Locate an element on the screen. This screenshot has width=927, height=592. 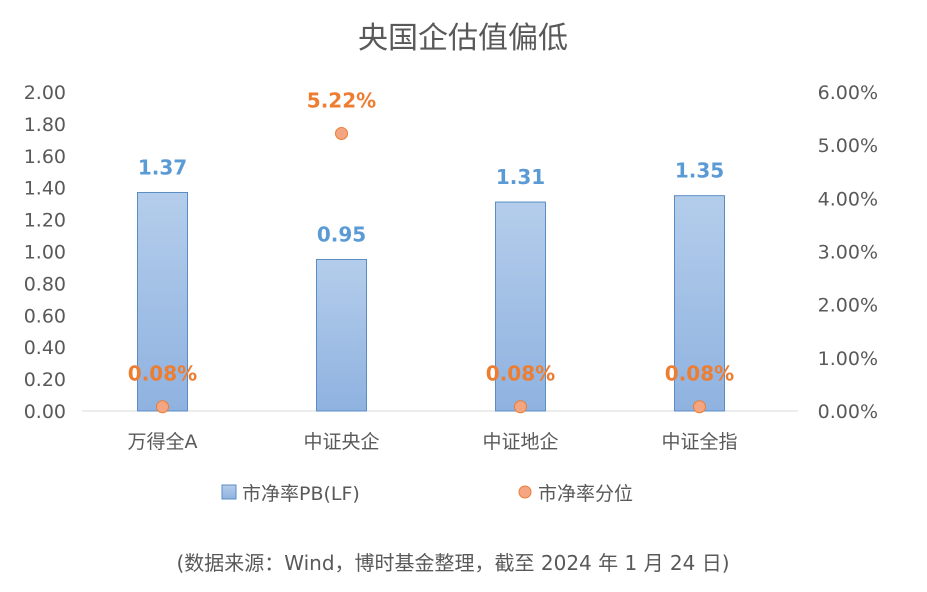
left-axis-tick: 1.00 is located at coordinates (45, 253).